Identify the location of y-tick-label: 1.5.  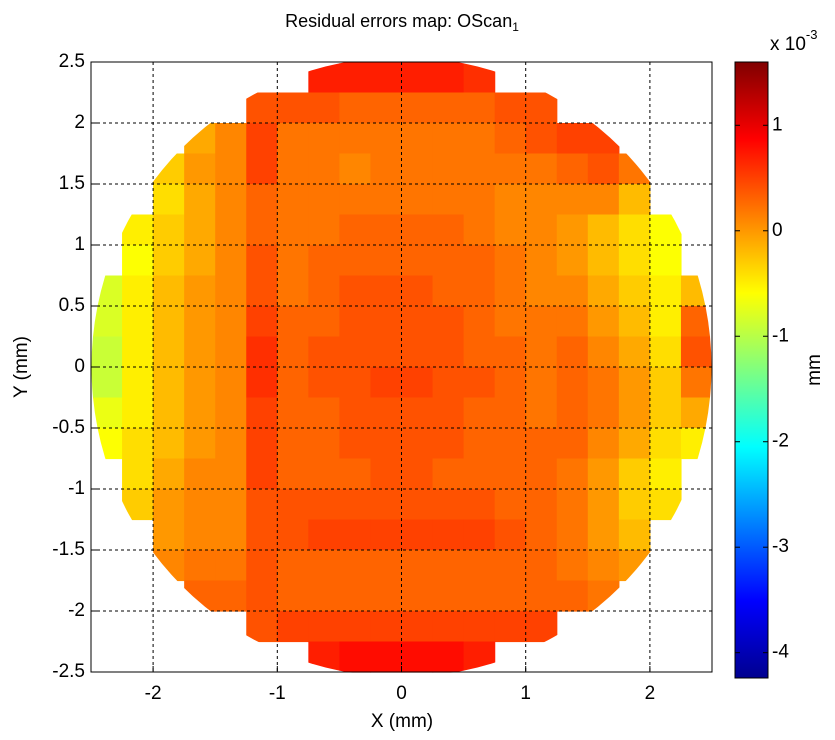
(72, 183).